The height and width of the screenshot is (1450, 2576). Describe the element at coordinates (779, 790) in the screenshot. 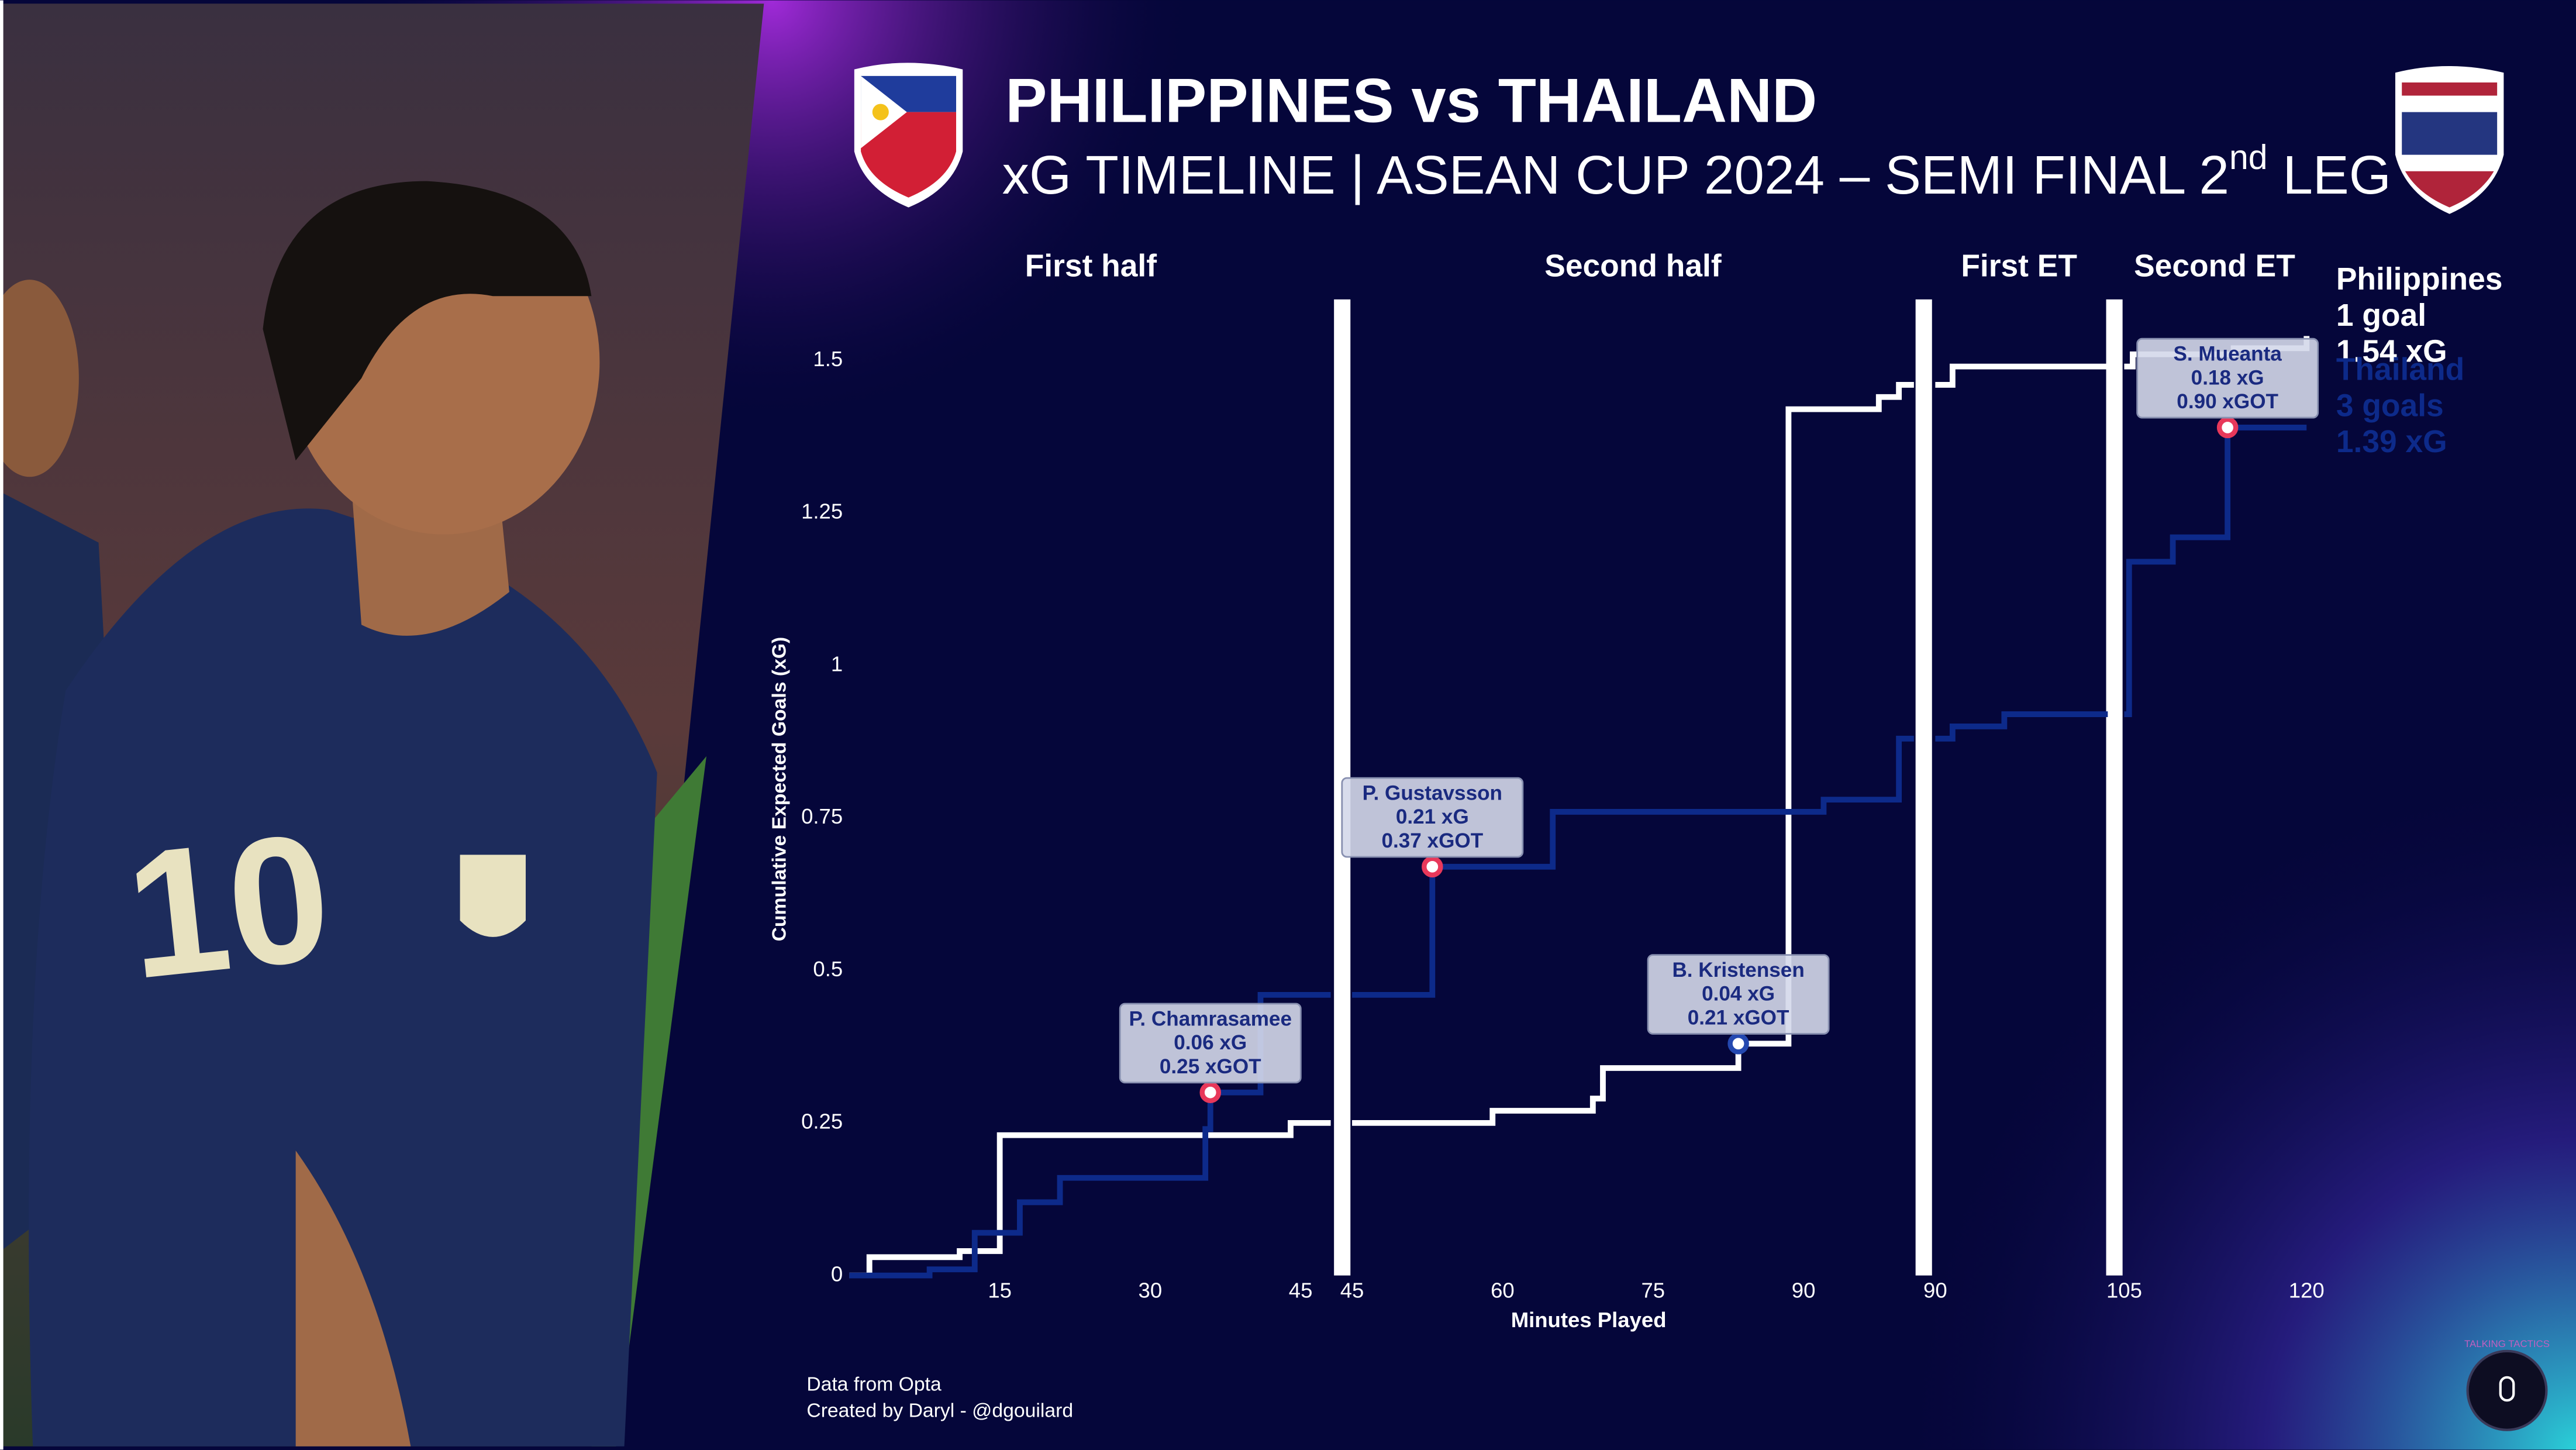

I see `y-axis-label: Cumulative Expected Goals (xG)` at that location.